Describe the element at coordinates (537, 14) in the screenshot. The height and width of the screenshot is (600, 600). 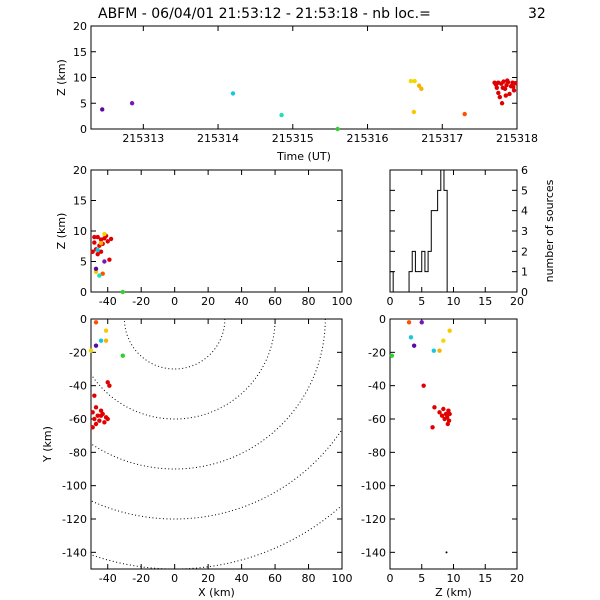
I see `source-count: 32` at that location.